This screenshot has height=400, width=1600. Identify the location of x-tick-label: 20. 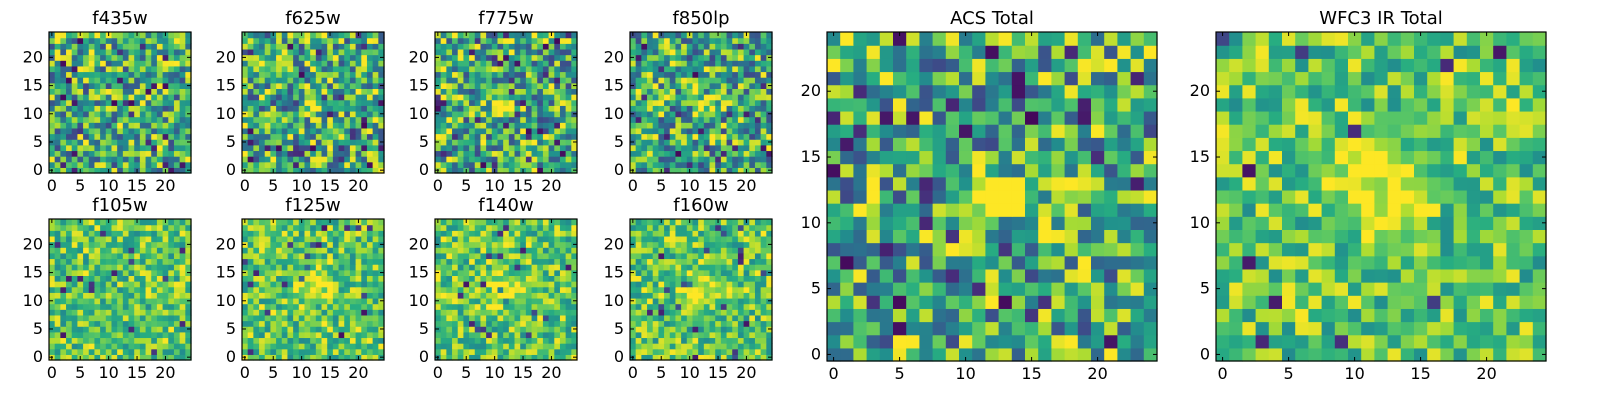
(551, 185).